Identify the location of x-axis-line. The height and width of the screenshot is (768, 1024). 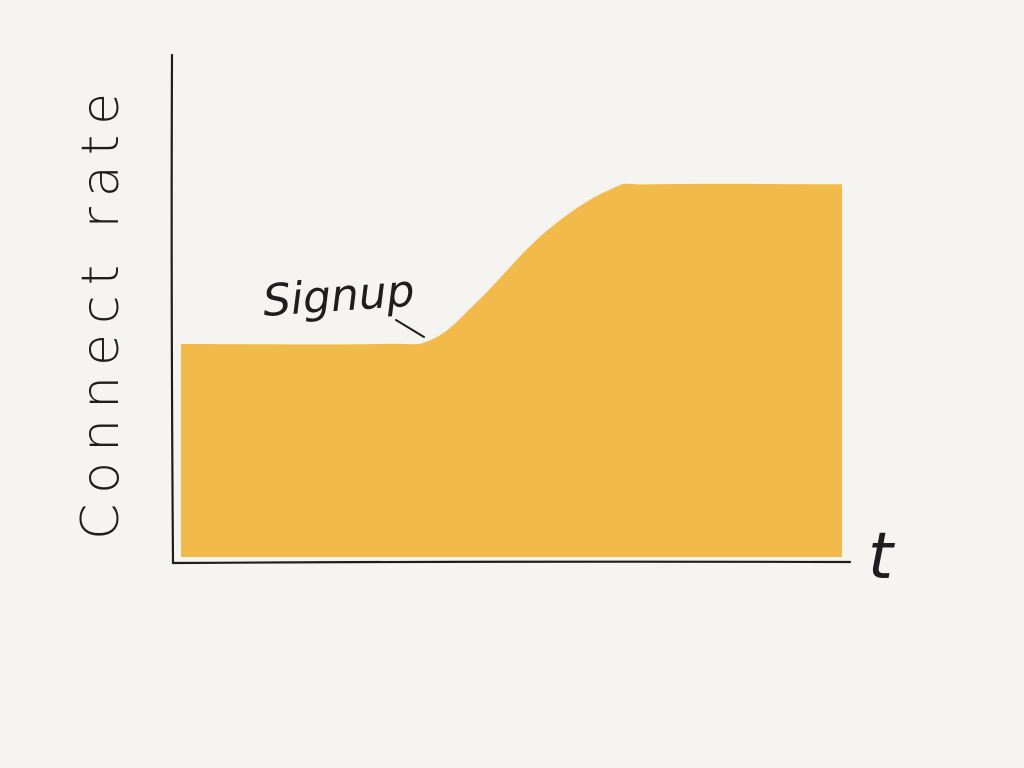
(511, 562).